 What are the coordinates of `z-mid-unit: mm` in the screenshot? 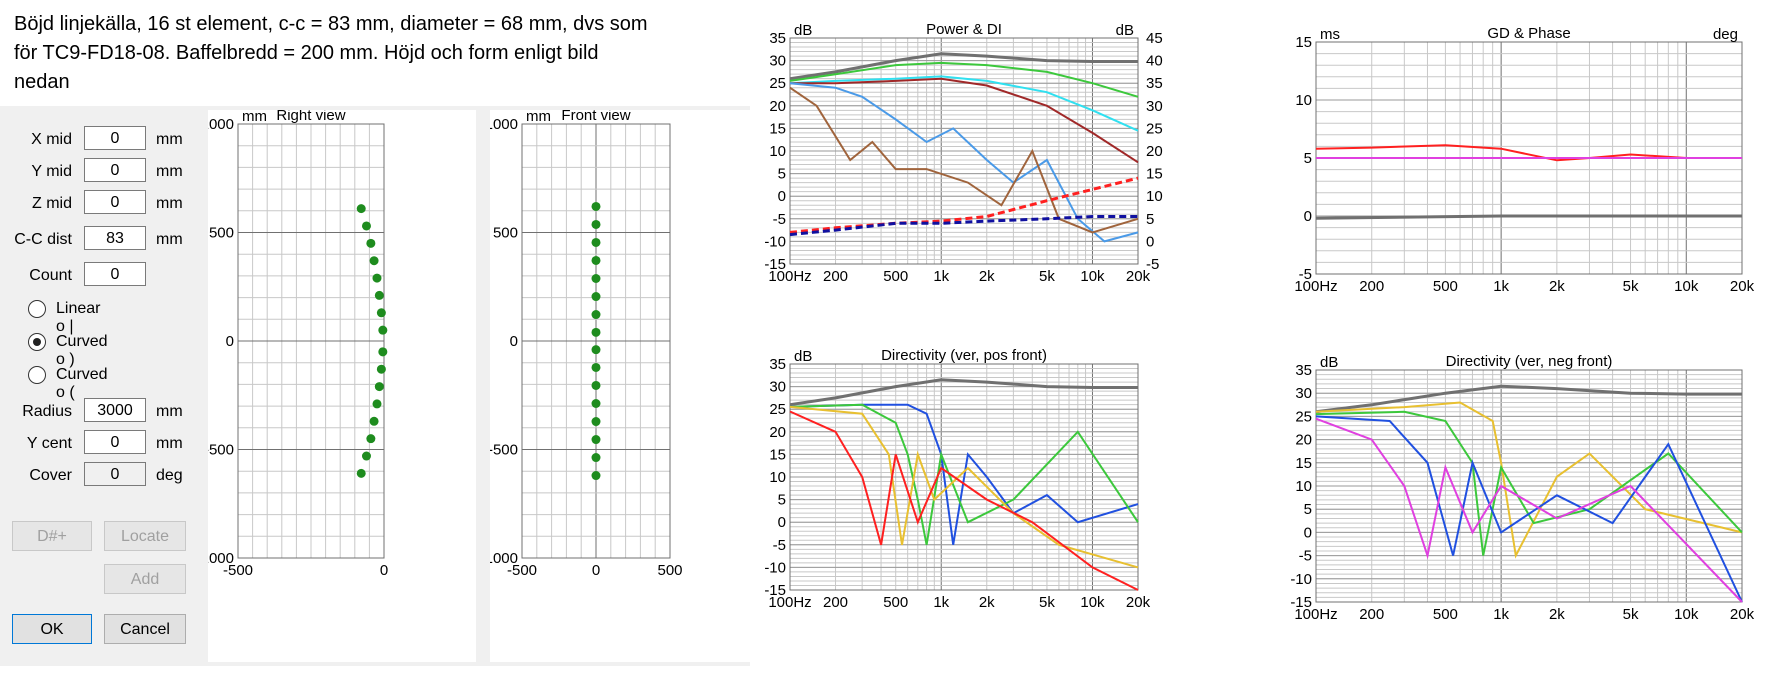 It's located at (169, 203).